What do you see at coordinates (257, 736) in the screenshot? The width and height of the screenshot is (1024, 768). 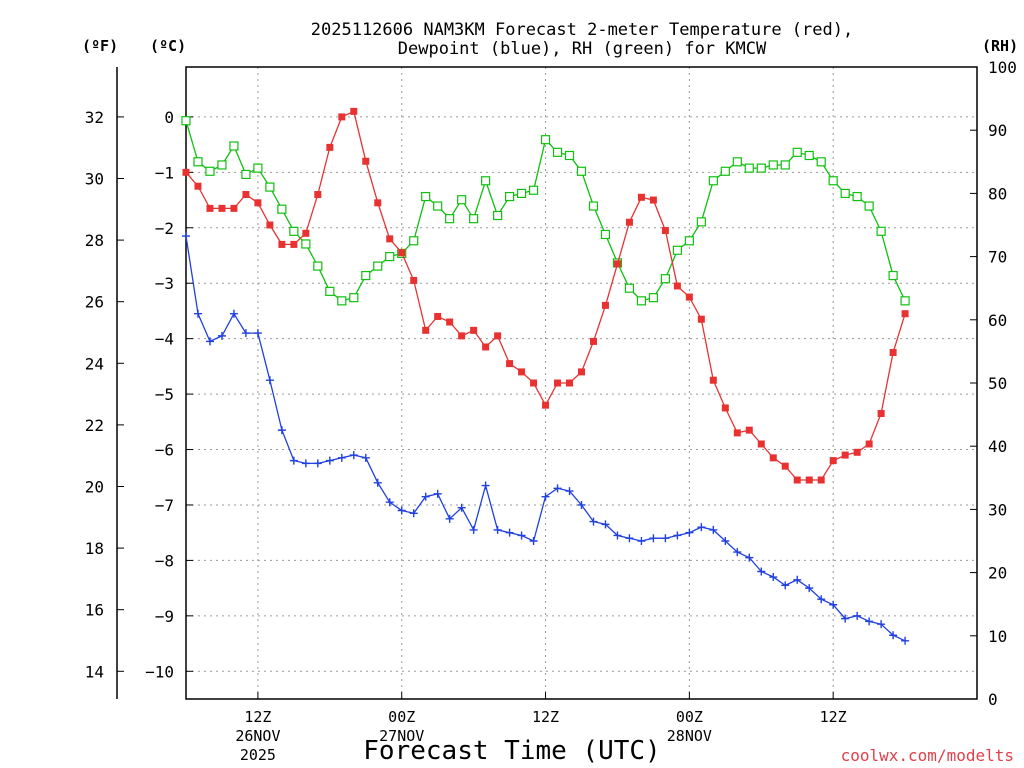 I see `time-tick-date: 26NOV` at bounding box center [257, 736].